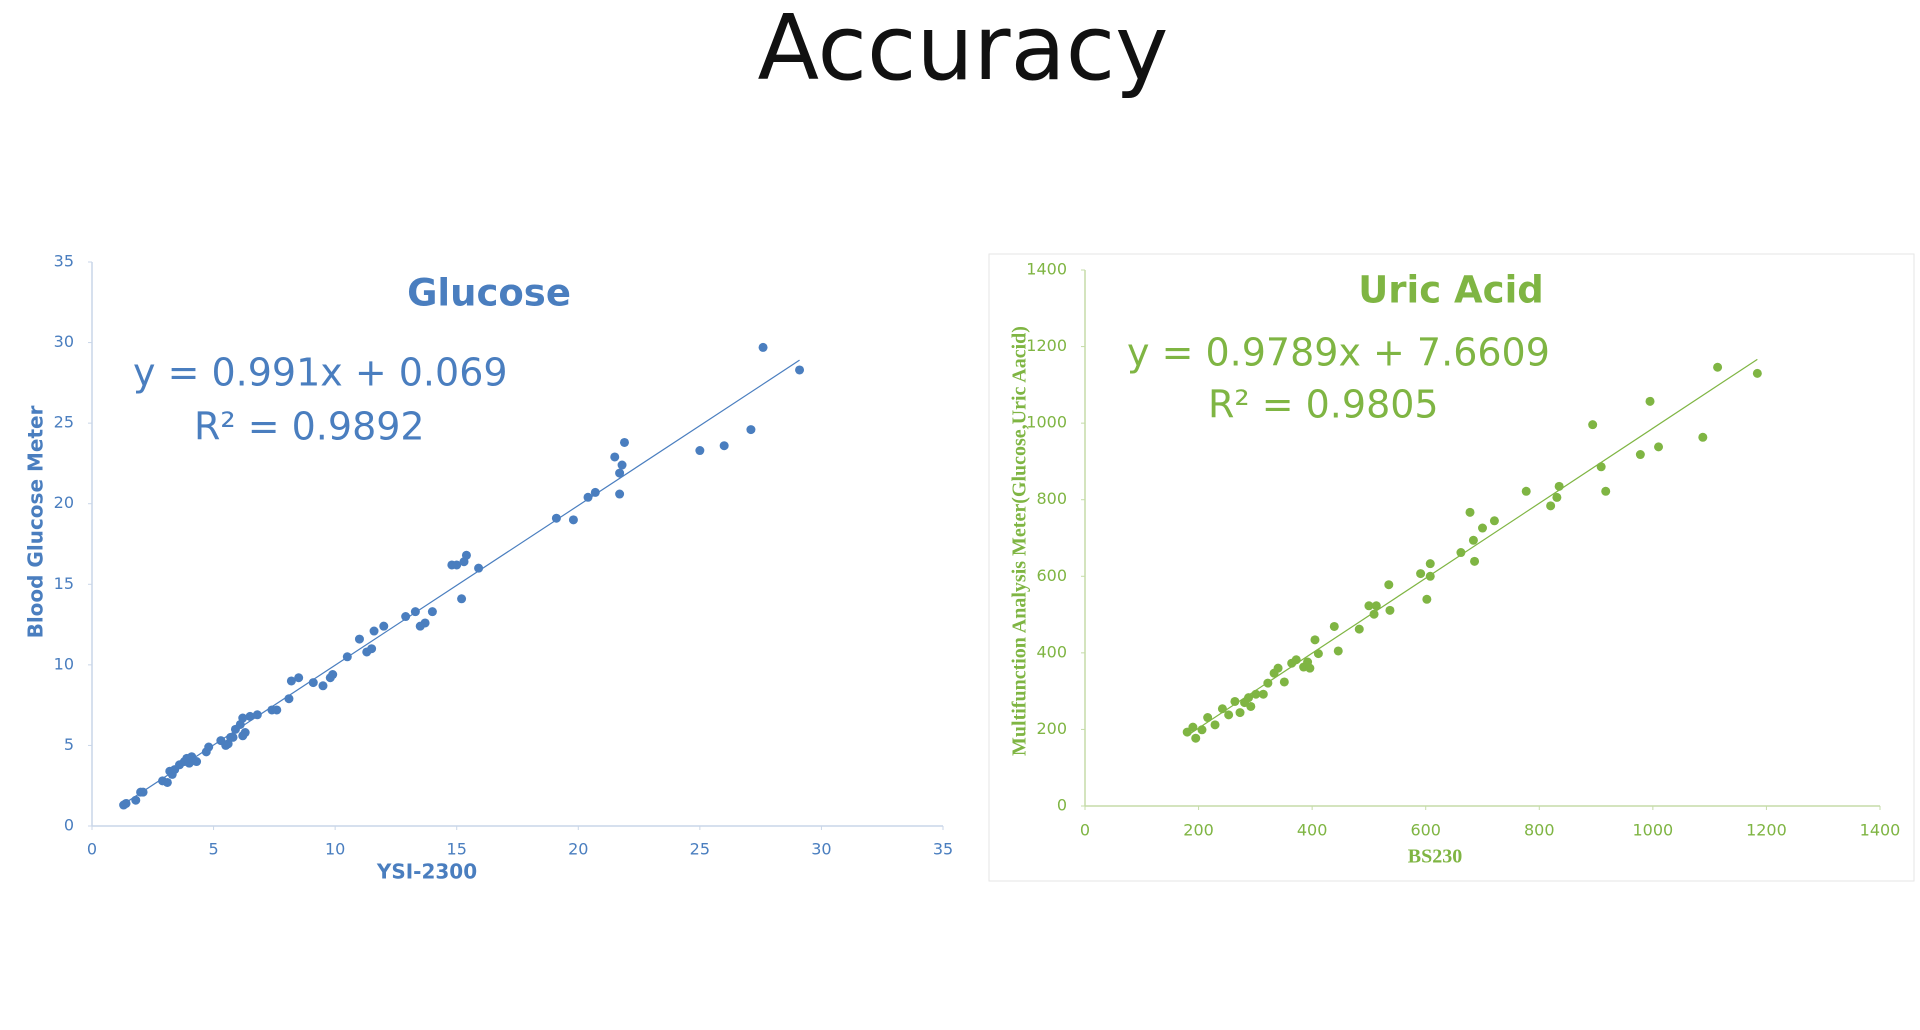 The height and width of the screenshot is (1030, 1920). I want to click on equation: y = 0.991x + 0.069, so click(320, 373).